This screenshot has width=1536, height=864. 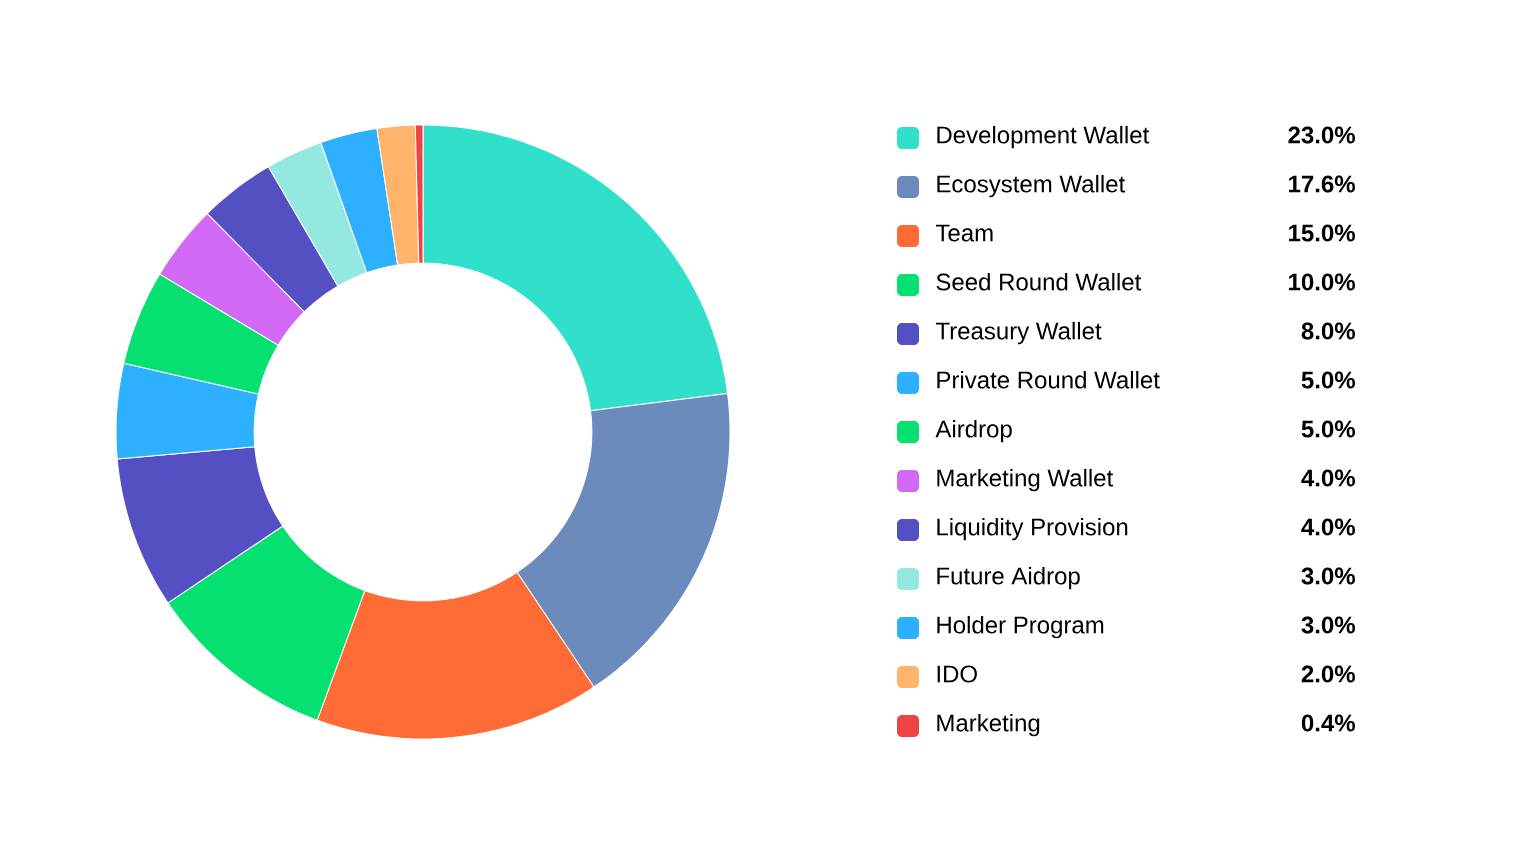 I want to click on data-label: 23.0%, so click(x=1321, y=135).